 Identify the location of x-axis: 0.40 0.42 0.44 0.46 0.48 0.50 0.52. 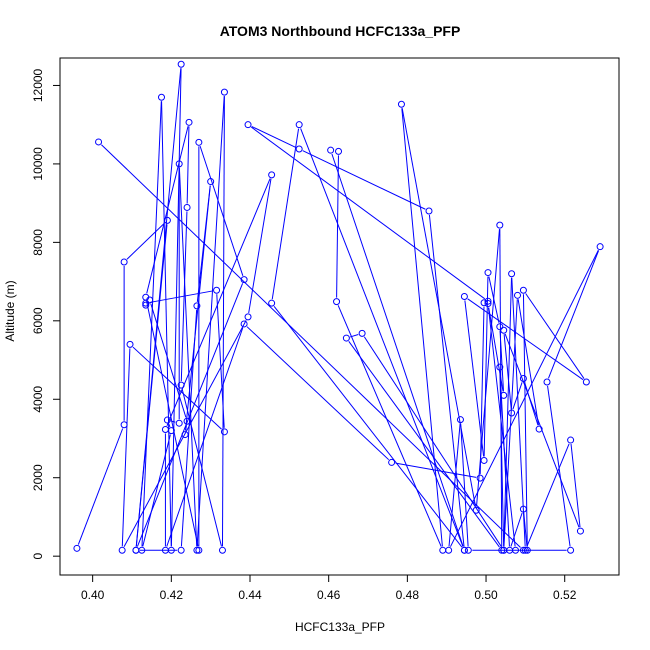
(329, 588).